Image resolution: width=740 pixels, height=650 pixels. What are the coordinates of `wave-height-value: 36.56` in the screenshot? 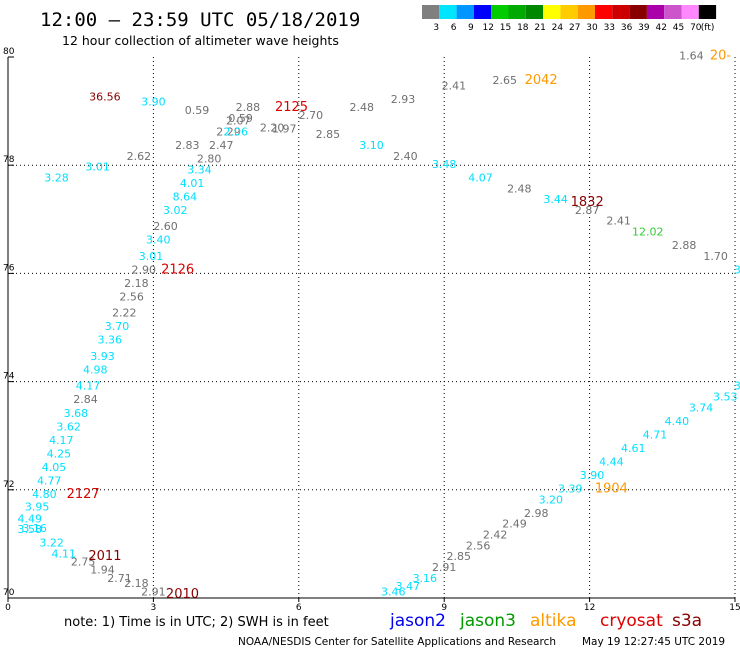 It's located at (105, 96).